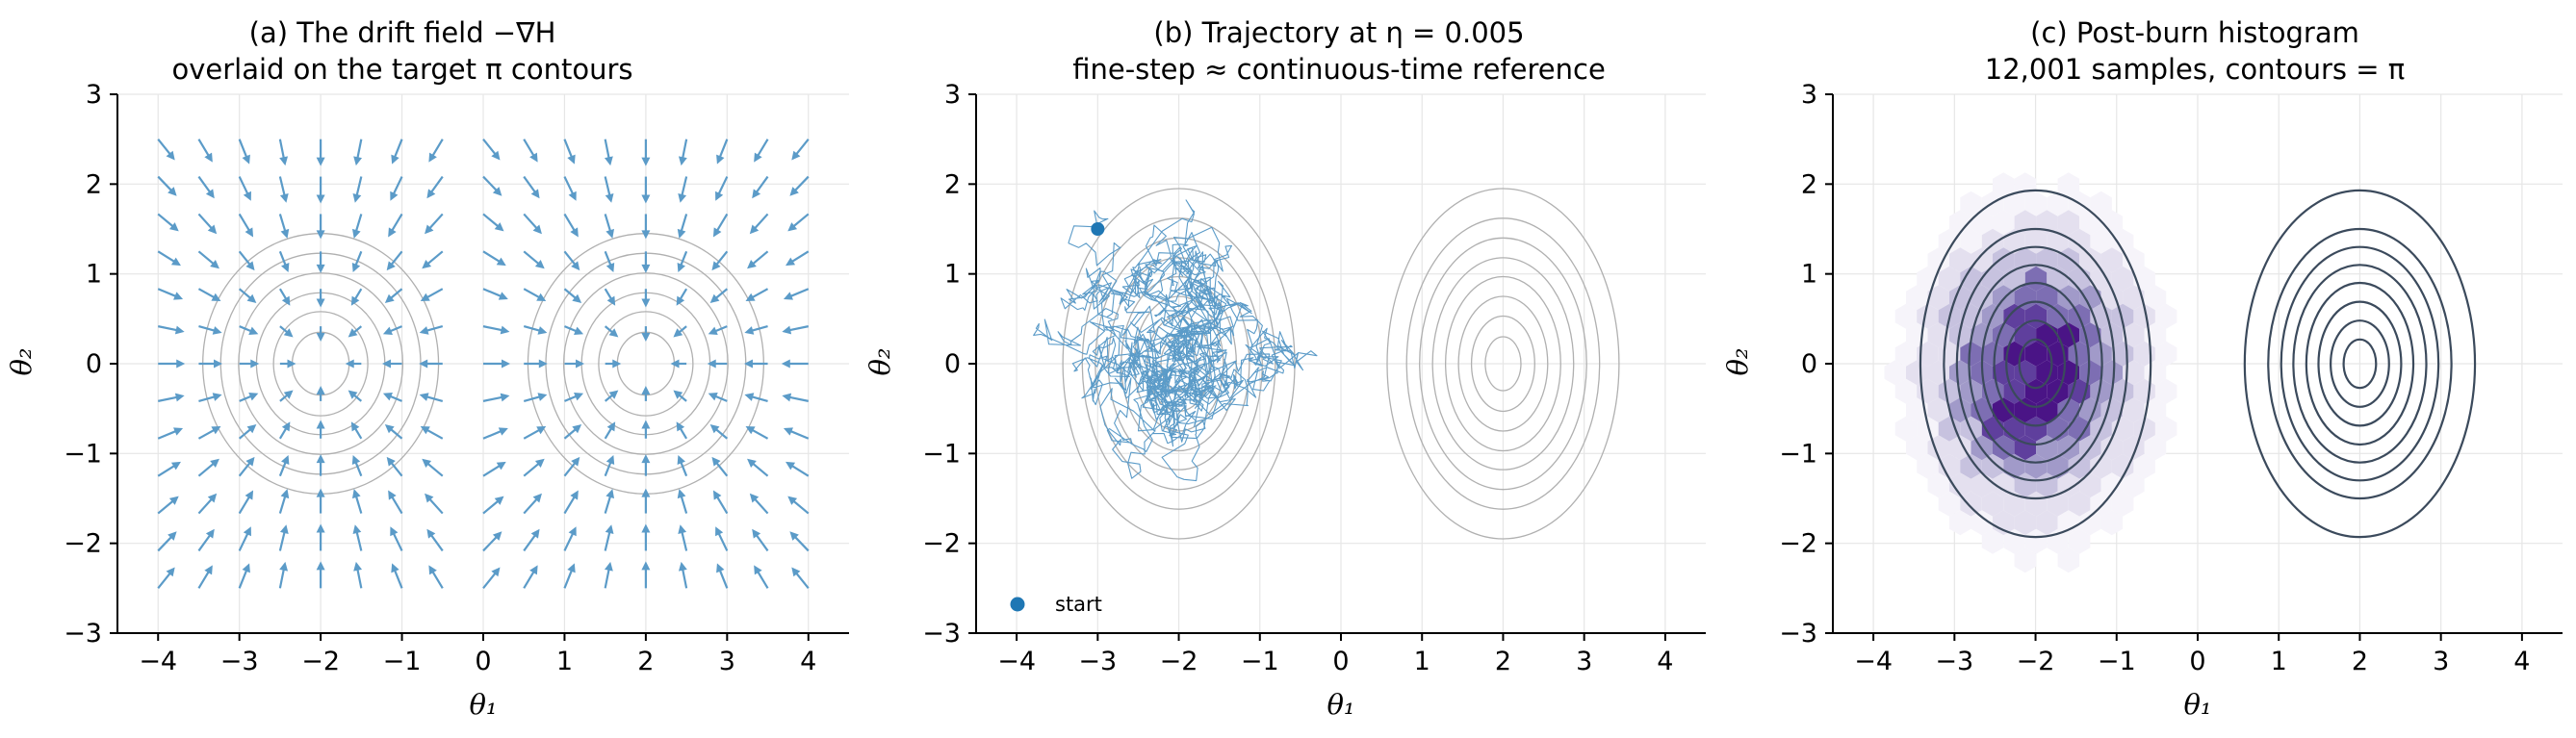 The image size is (2576, 738). Describe the element at coordinates (941, 544) in the screenshot. I see `ytick-label: −2` at that location.